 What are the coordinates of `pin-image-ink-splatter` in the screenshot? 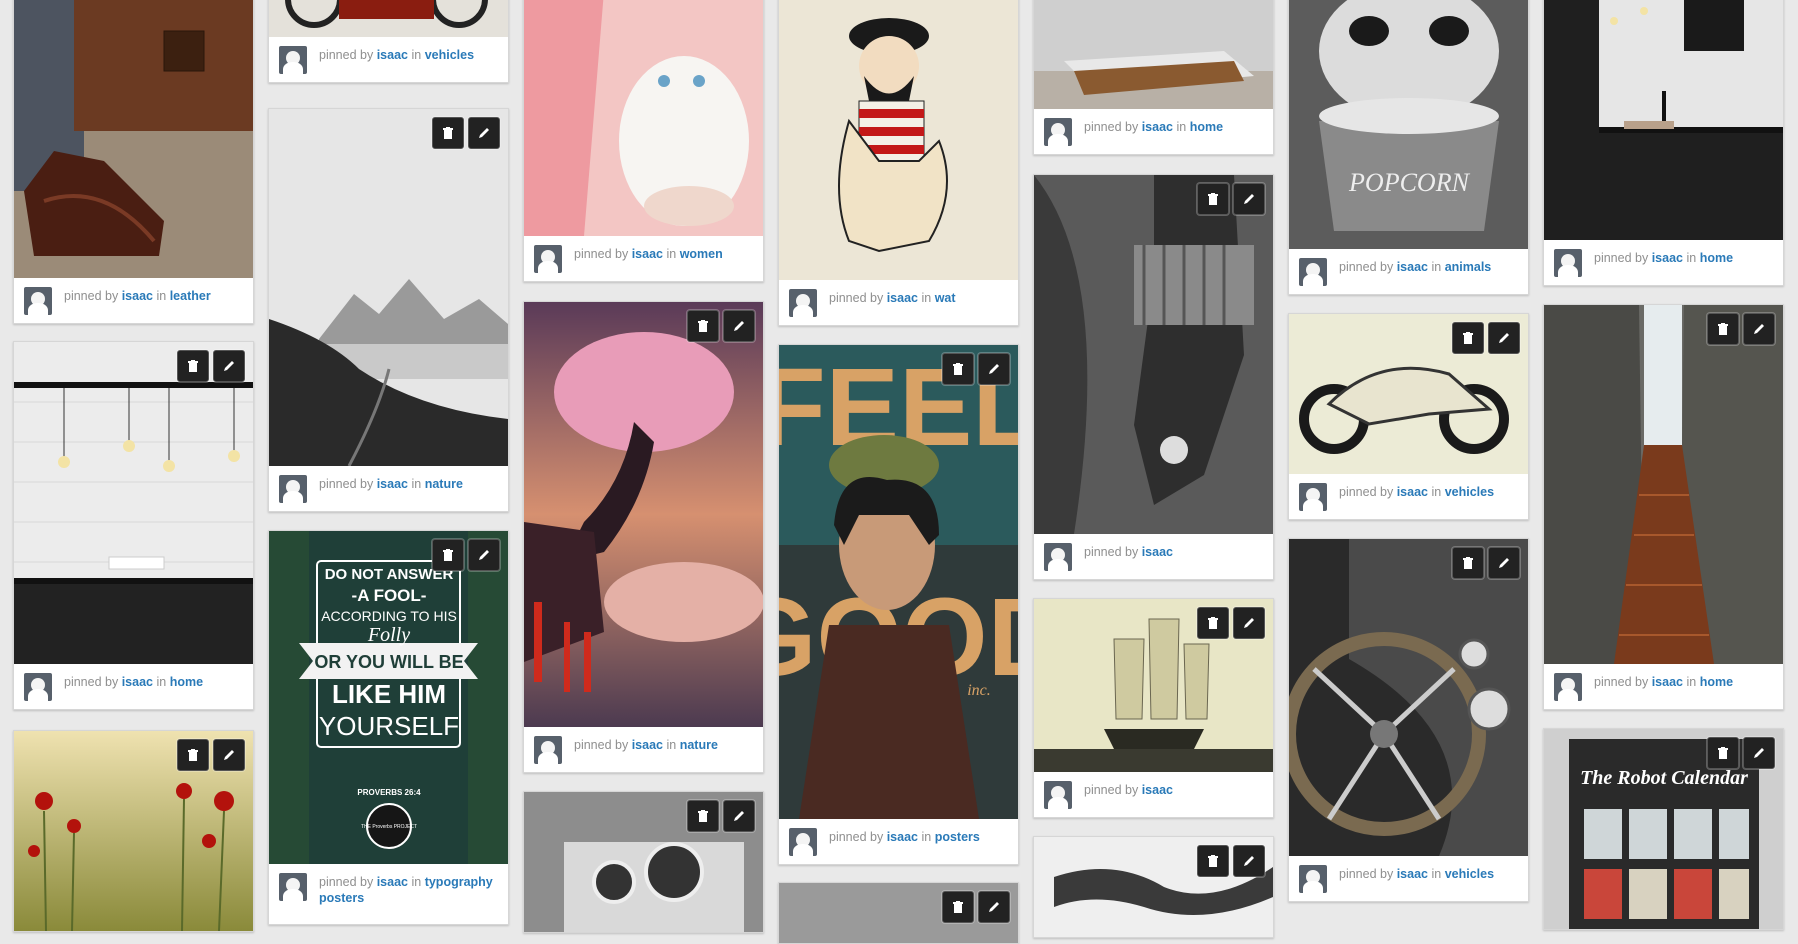 It's located at (1153, 887).